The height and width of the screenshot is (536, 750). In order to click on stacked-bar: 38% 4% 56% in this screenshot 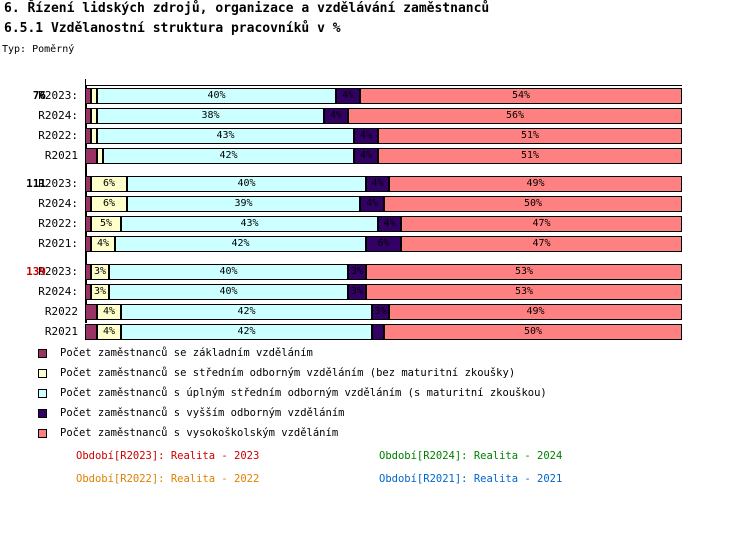, I will do `click(383, 116)`.